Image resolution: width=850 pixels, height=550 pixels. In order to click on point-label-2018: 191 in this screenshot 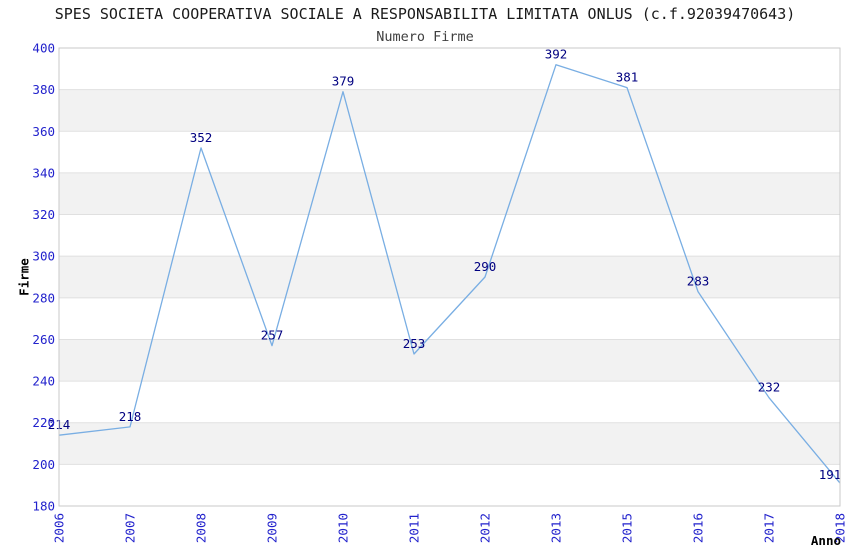, I will do `click(830, 474)`.